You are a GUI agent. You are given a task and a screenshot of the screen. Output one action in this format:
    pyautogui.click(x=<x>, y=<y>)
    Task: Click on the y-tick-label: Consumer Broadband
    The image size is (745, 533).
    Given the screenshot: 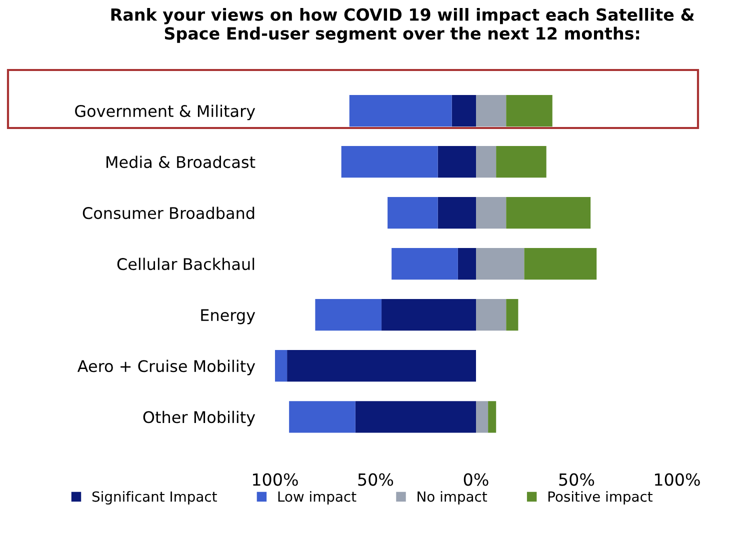 What is the action you would take?
    pyautogui.click(x=168, y=213)
    